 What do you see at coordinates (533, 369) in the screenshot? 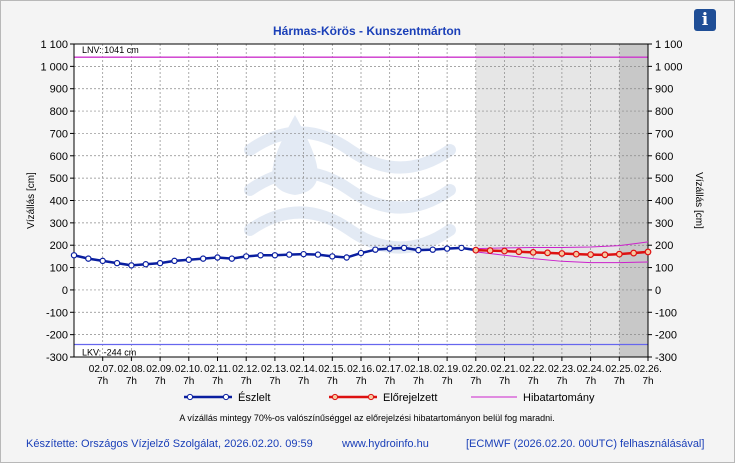
I see `x-tick-label: 02.22.` at bounding box center [533, 369].